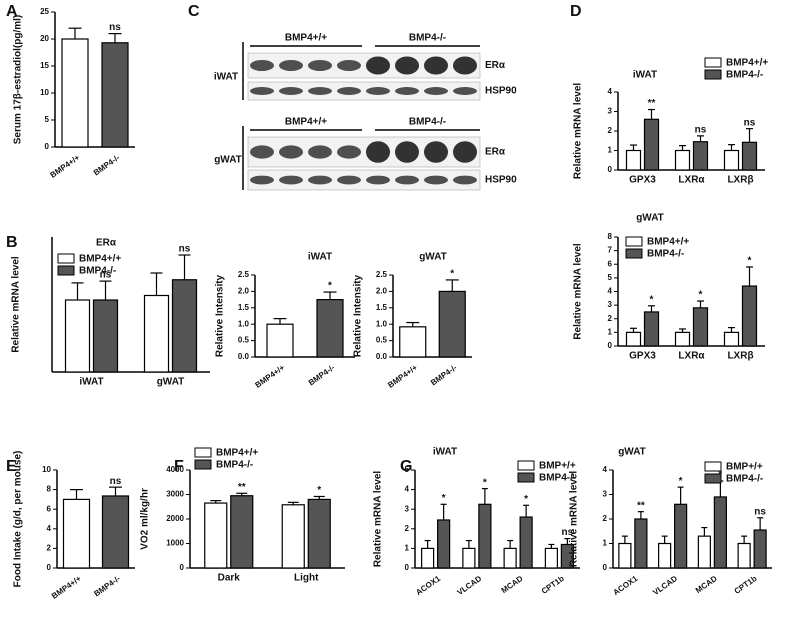 Image resolution: width=789 pixels, height=621 pixels. I want to click on x-tick-label: MCAD, so click(512, 584).